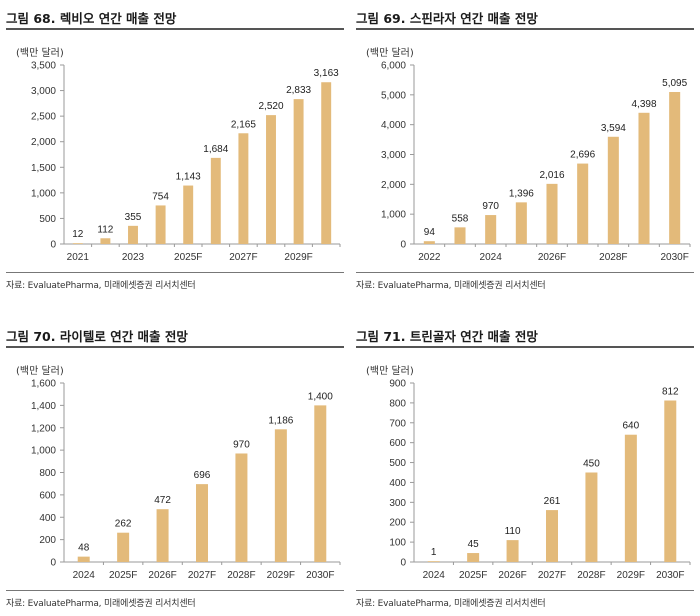  I want to click on chart-title: 그림 69. 스핀라자 연간 매출 전망, so click(447, 18).